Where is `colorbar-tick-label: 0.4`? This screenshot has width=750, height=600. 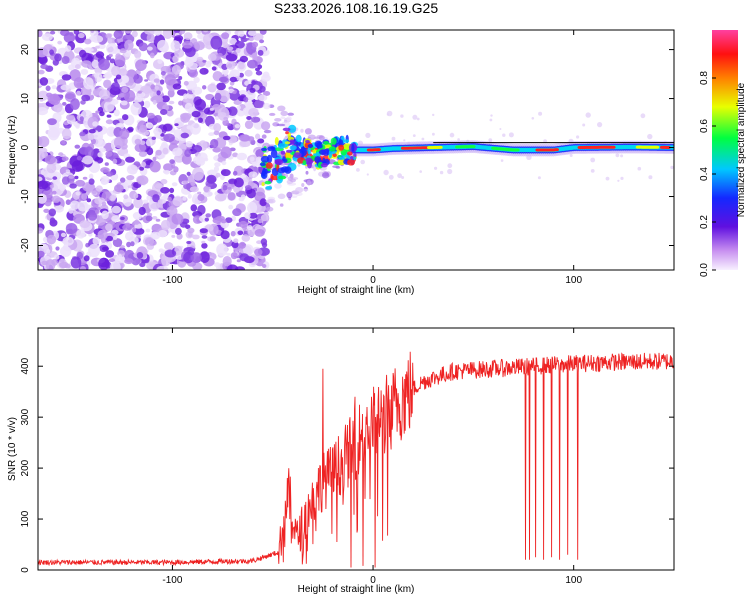
colorbar-tick-label: 0.4 is located at coordinates (704, 174).